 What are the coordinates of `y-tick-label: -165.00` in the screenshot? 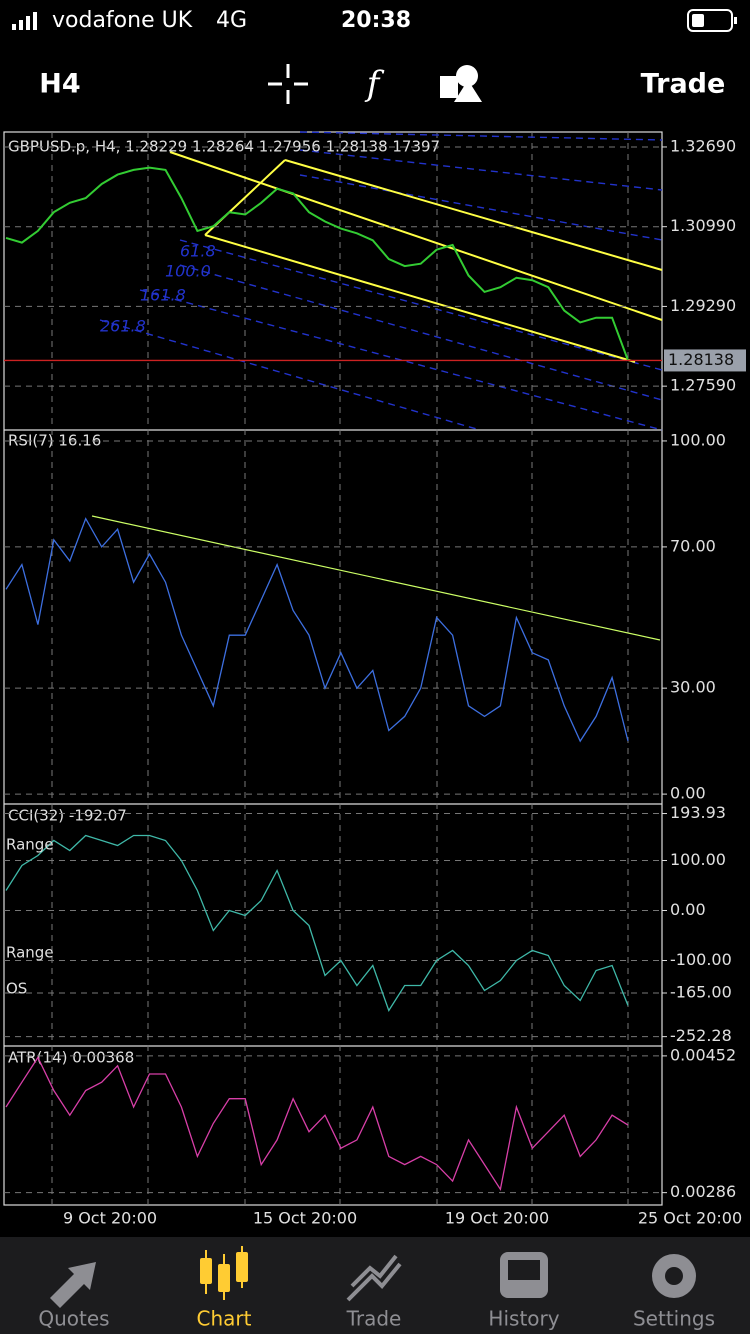 It's located at (701, 992).